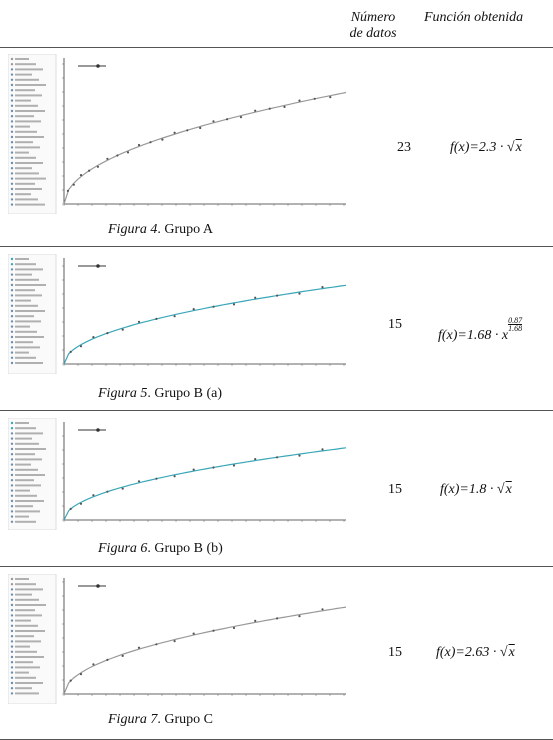  I want to click on n-datos-value: 15, so click(395, 324).